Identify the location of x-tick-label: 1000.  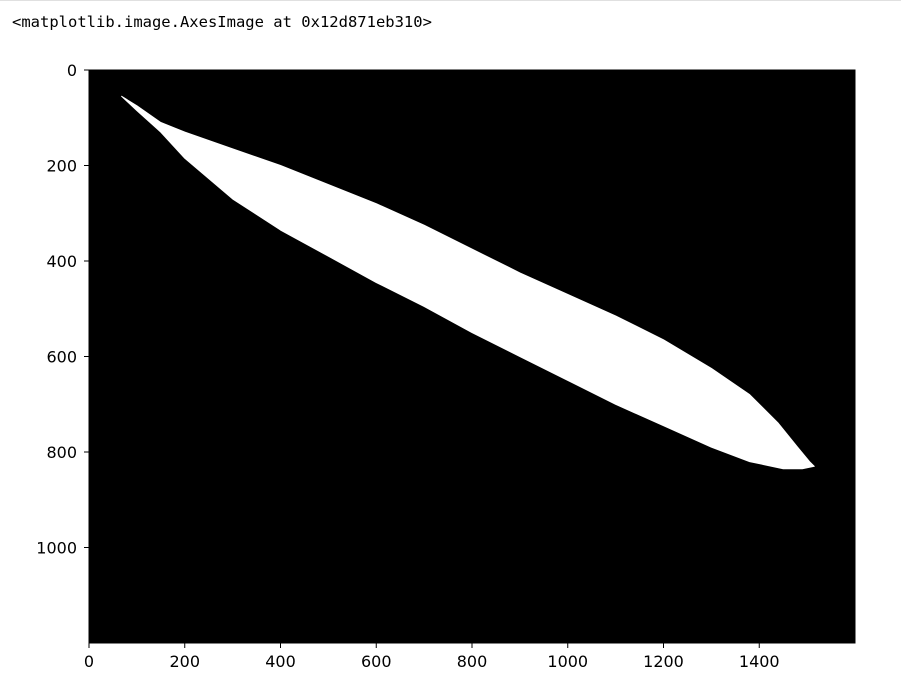
(567, 661).